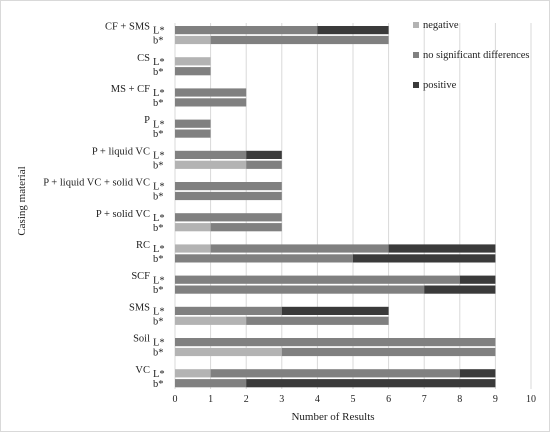  I want to click on bar-vc-b-star-positive, so click(371, 383).